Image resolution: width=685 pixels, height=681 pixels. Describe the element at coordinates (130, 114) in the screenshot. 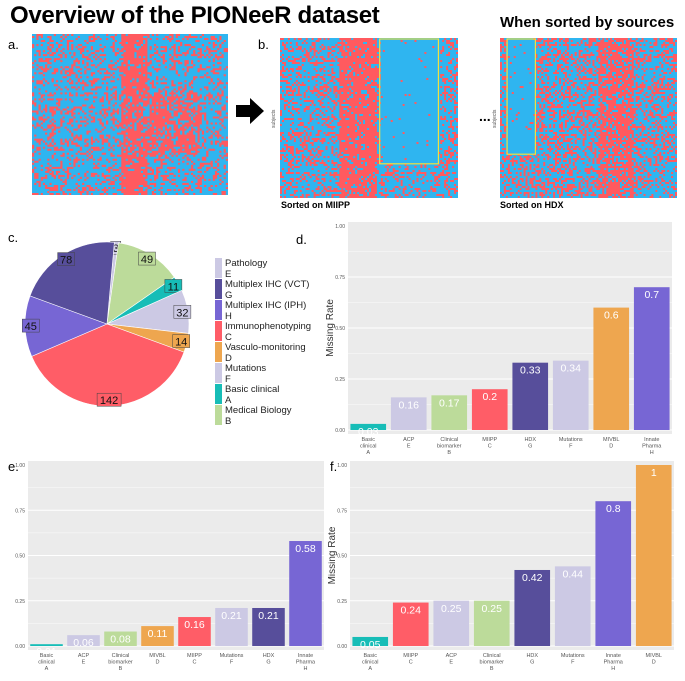

I see `heatmap-unsorted` at that location.